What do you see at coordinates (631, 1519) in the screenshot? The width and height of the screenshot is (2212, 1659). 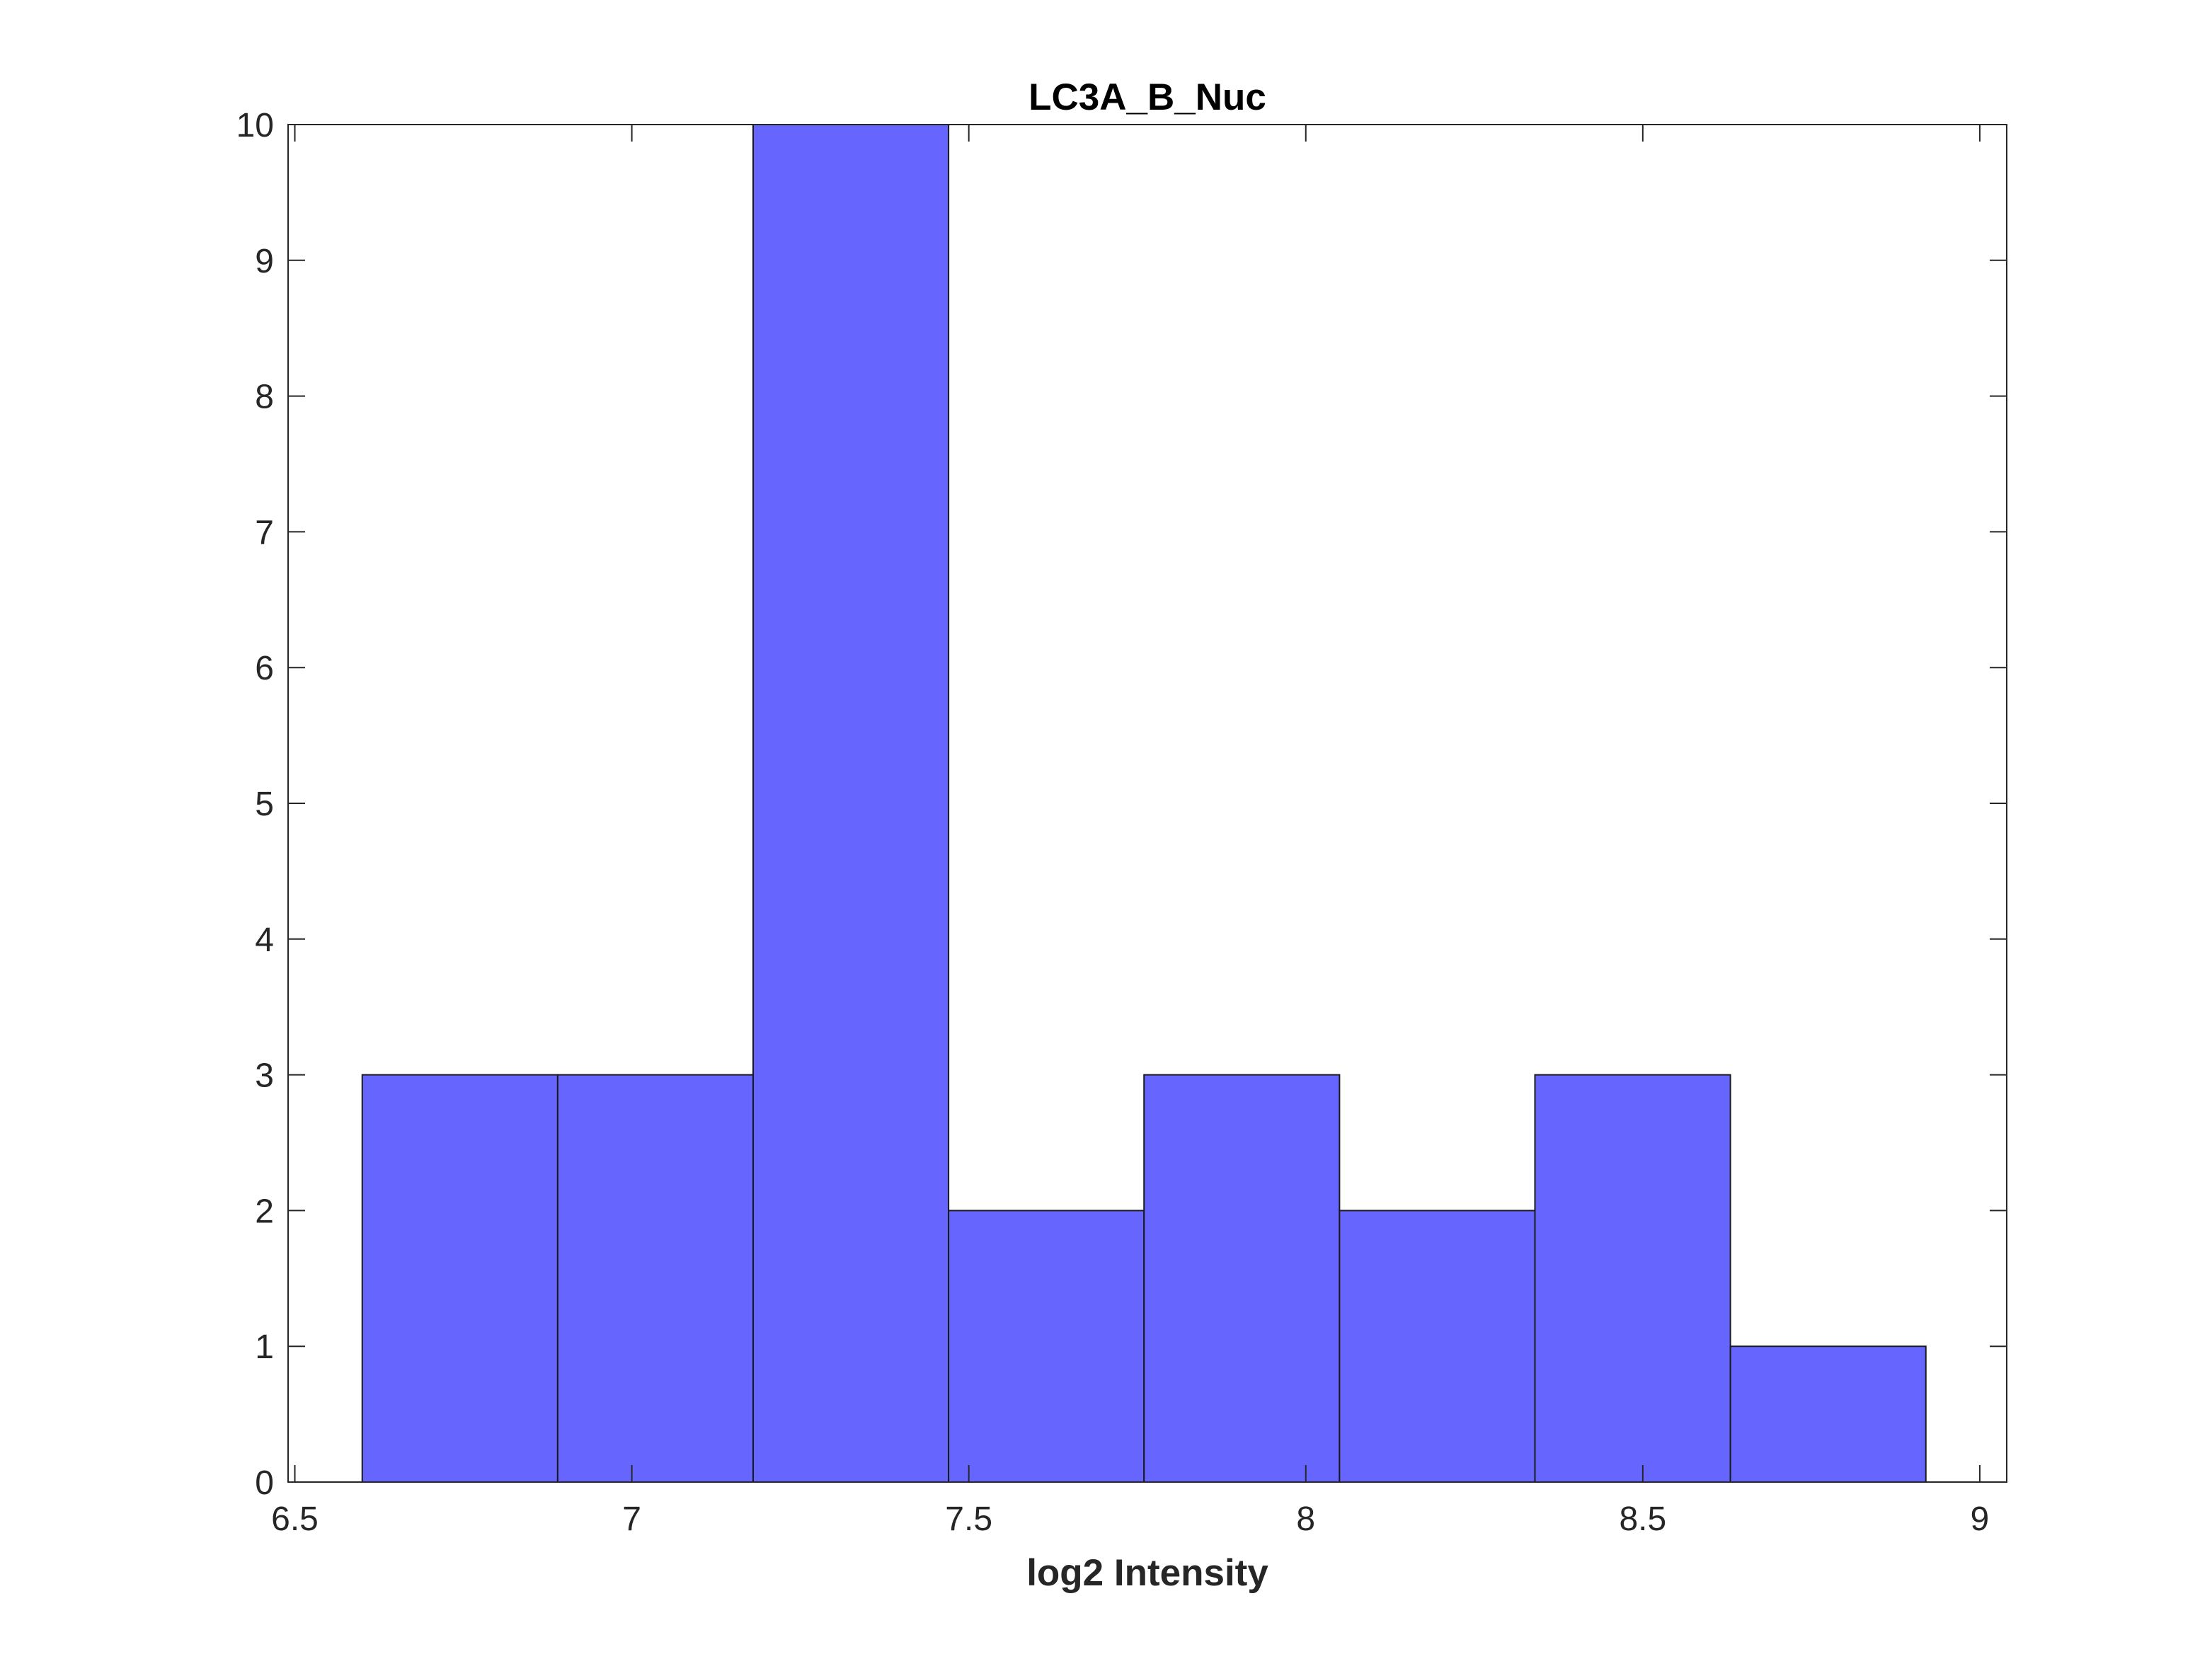 I see `x-tick-label: 7` at bounding box center [631, 1519].